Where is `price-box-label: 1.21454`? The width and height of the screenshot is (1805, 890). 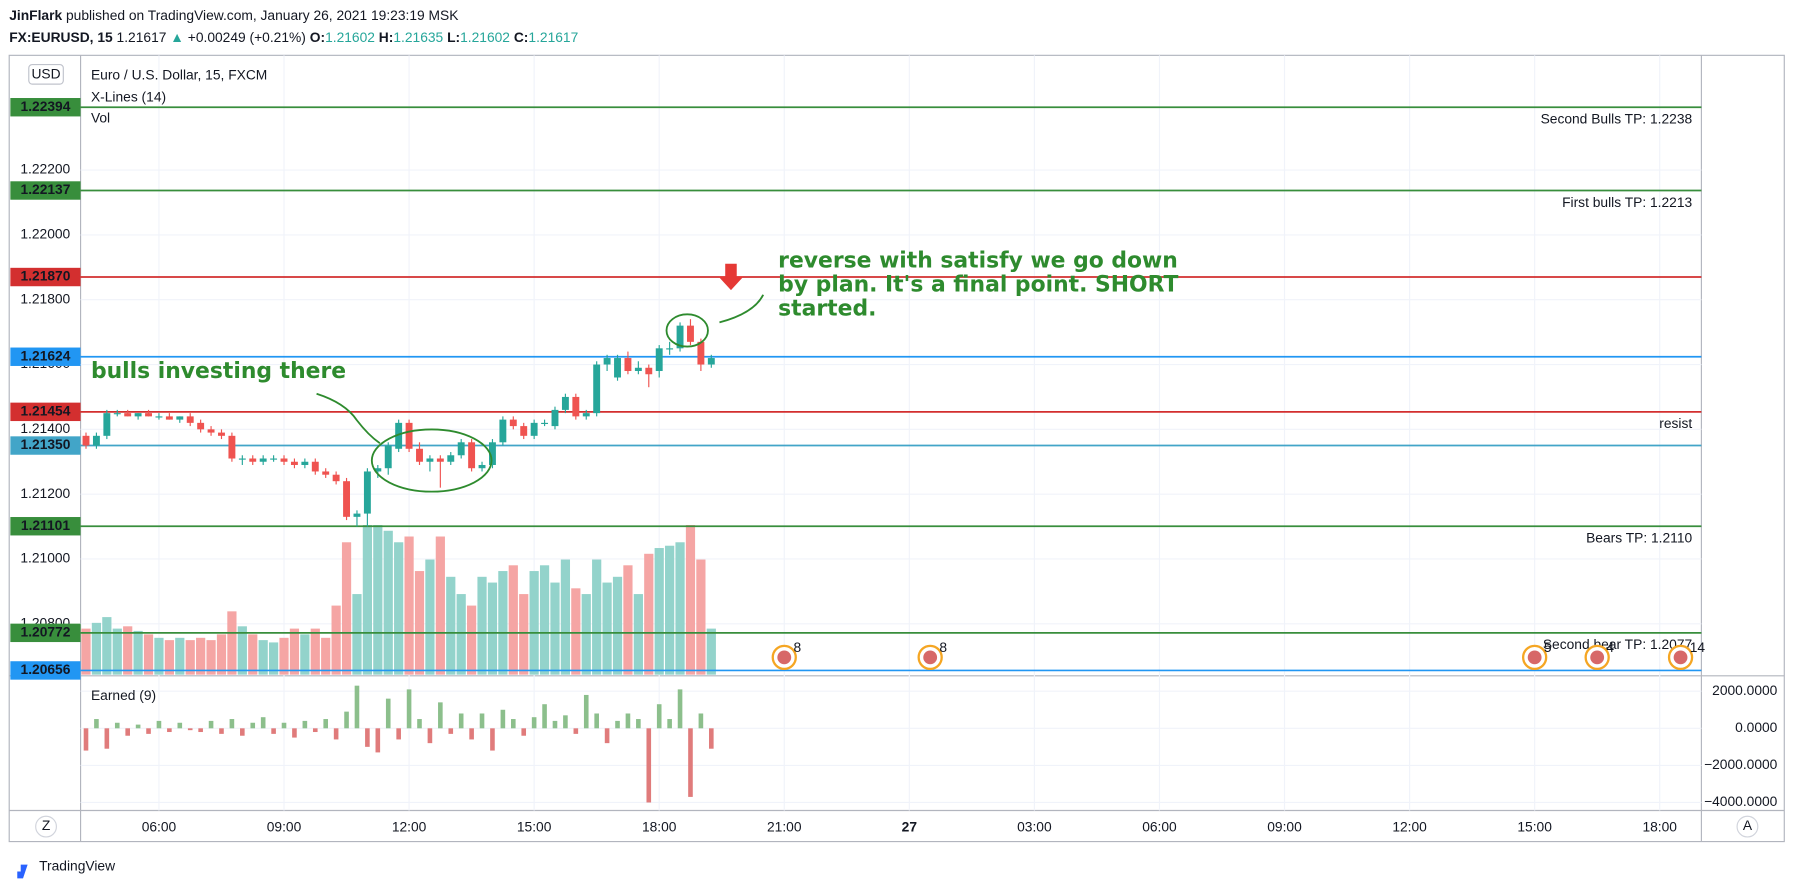
price-box-label: 1.21454 is located at coordinates (46, 410).